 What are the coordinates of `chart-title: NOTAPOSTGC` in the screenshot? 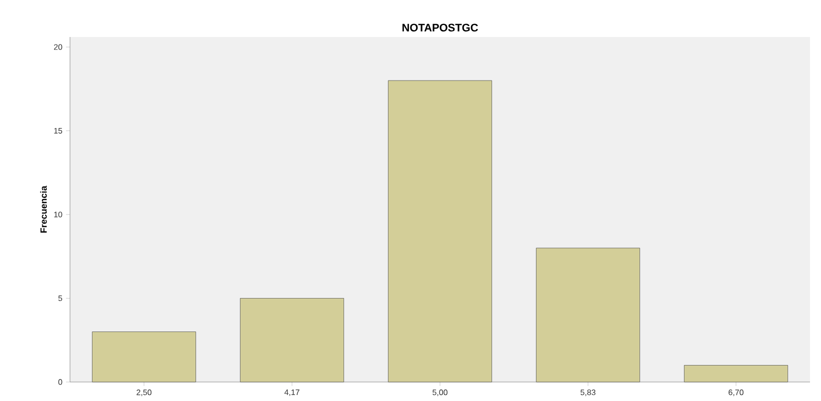 It's located at (440, 28).